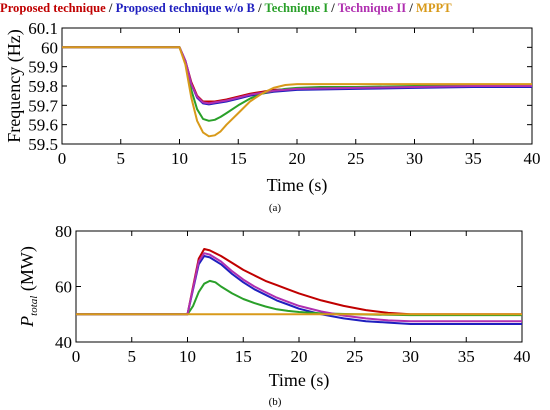 This screenshot has height=410, width=550. Describe the element at coordinates (63, 342) in the screenshot. I see `y-tick-label: 40` at that location.